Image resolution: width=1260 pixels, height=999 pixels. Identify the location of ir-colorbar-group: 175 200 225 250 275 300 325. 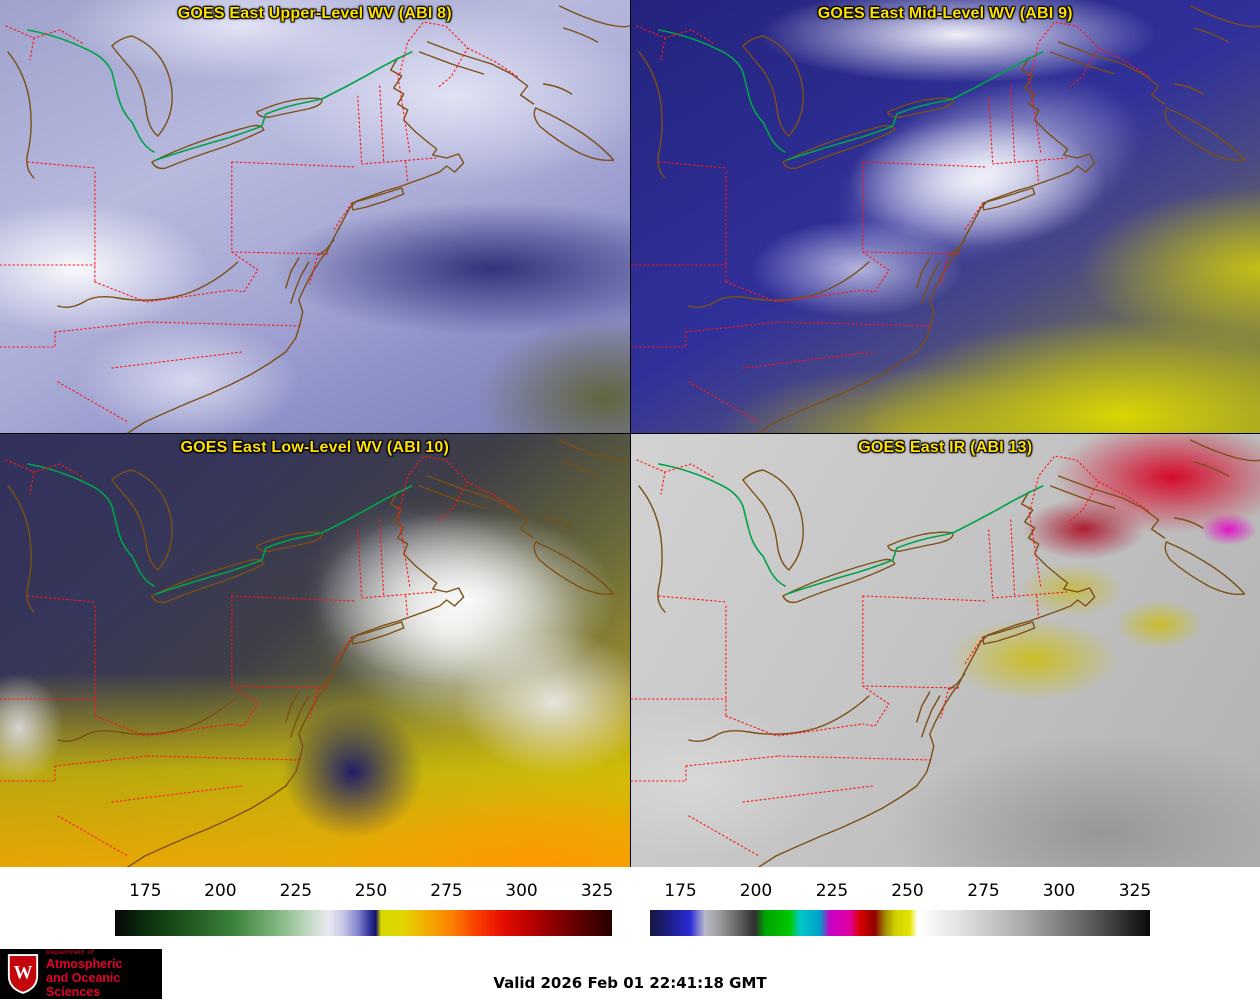
(945, 907).